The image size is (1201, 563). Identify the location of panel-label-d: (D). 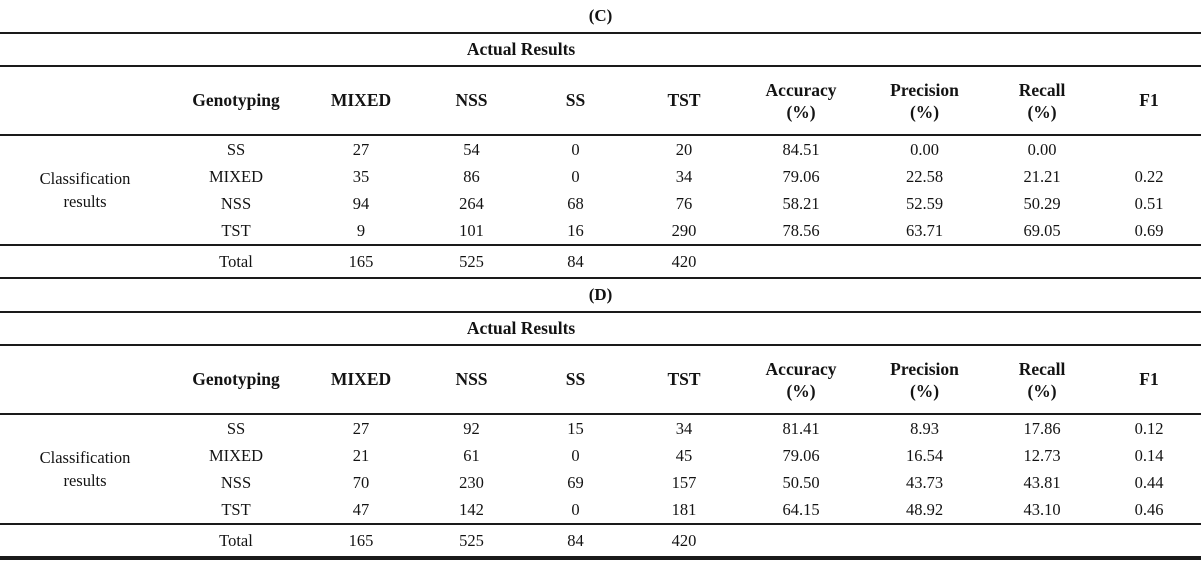
(600, 294).